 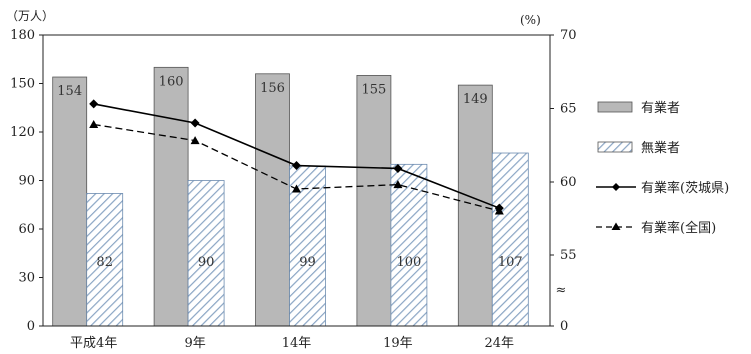 What do you see at coordinates (678, 228) in the screenshot?
I see `legend-label-national: 有業率(全国)` at bounding box center [678, 228].